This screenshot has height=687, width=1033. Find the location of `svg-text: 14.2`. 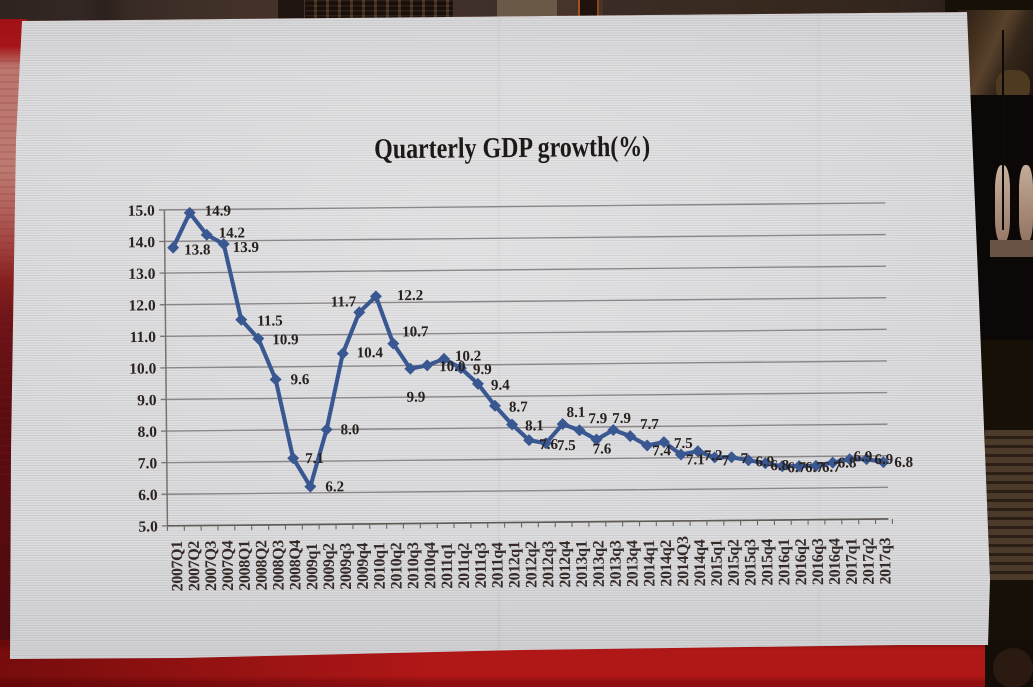

svg-text: 14.2 is located at coordinates (232, 233).